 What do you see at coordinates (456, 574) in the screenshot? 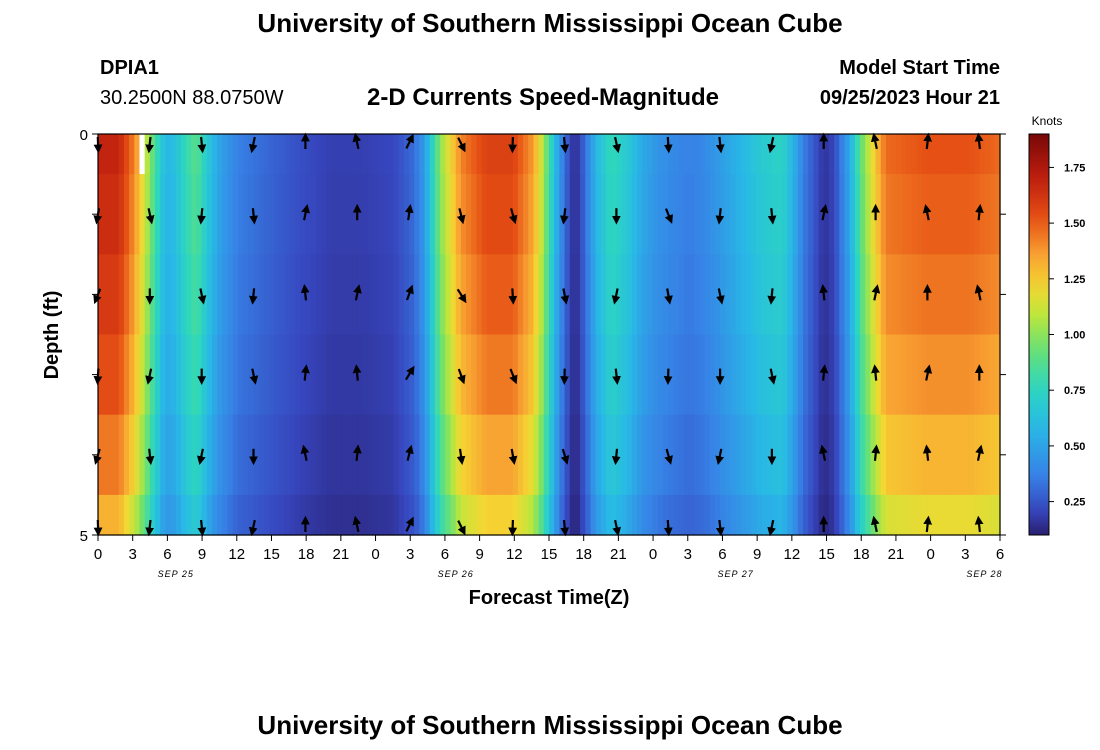
I see `date-label: SEP 26` at bounding box center [456, 574].